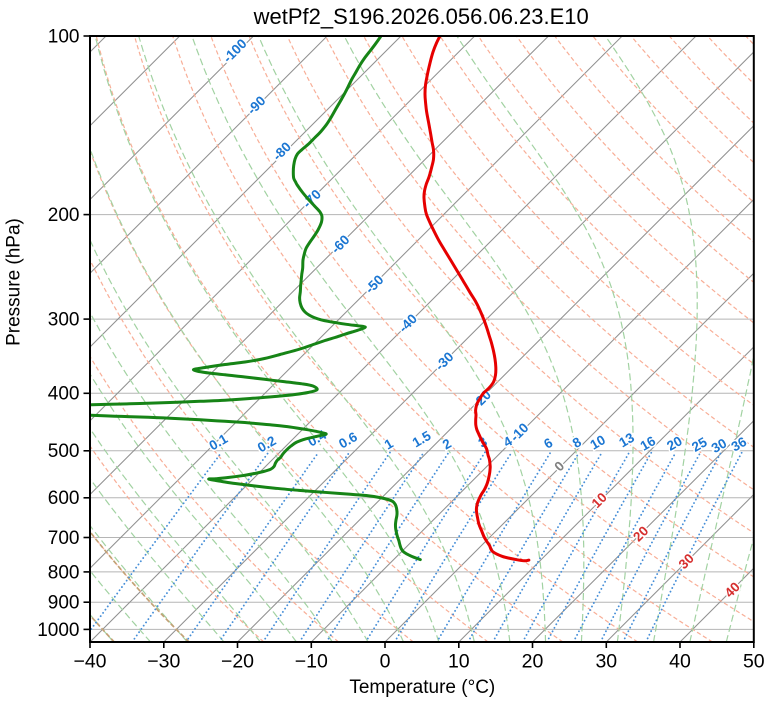 Image resolution: width=775 pixels, height=713 pixels. Describe the element at coordinates (754, 662) in the screenshot. I see `svg-text: 50` at that location.